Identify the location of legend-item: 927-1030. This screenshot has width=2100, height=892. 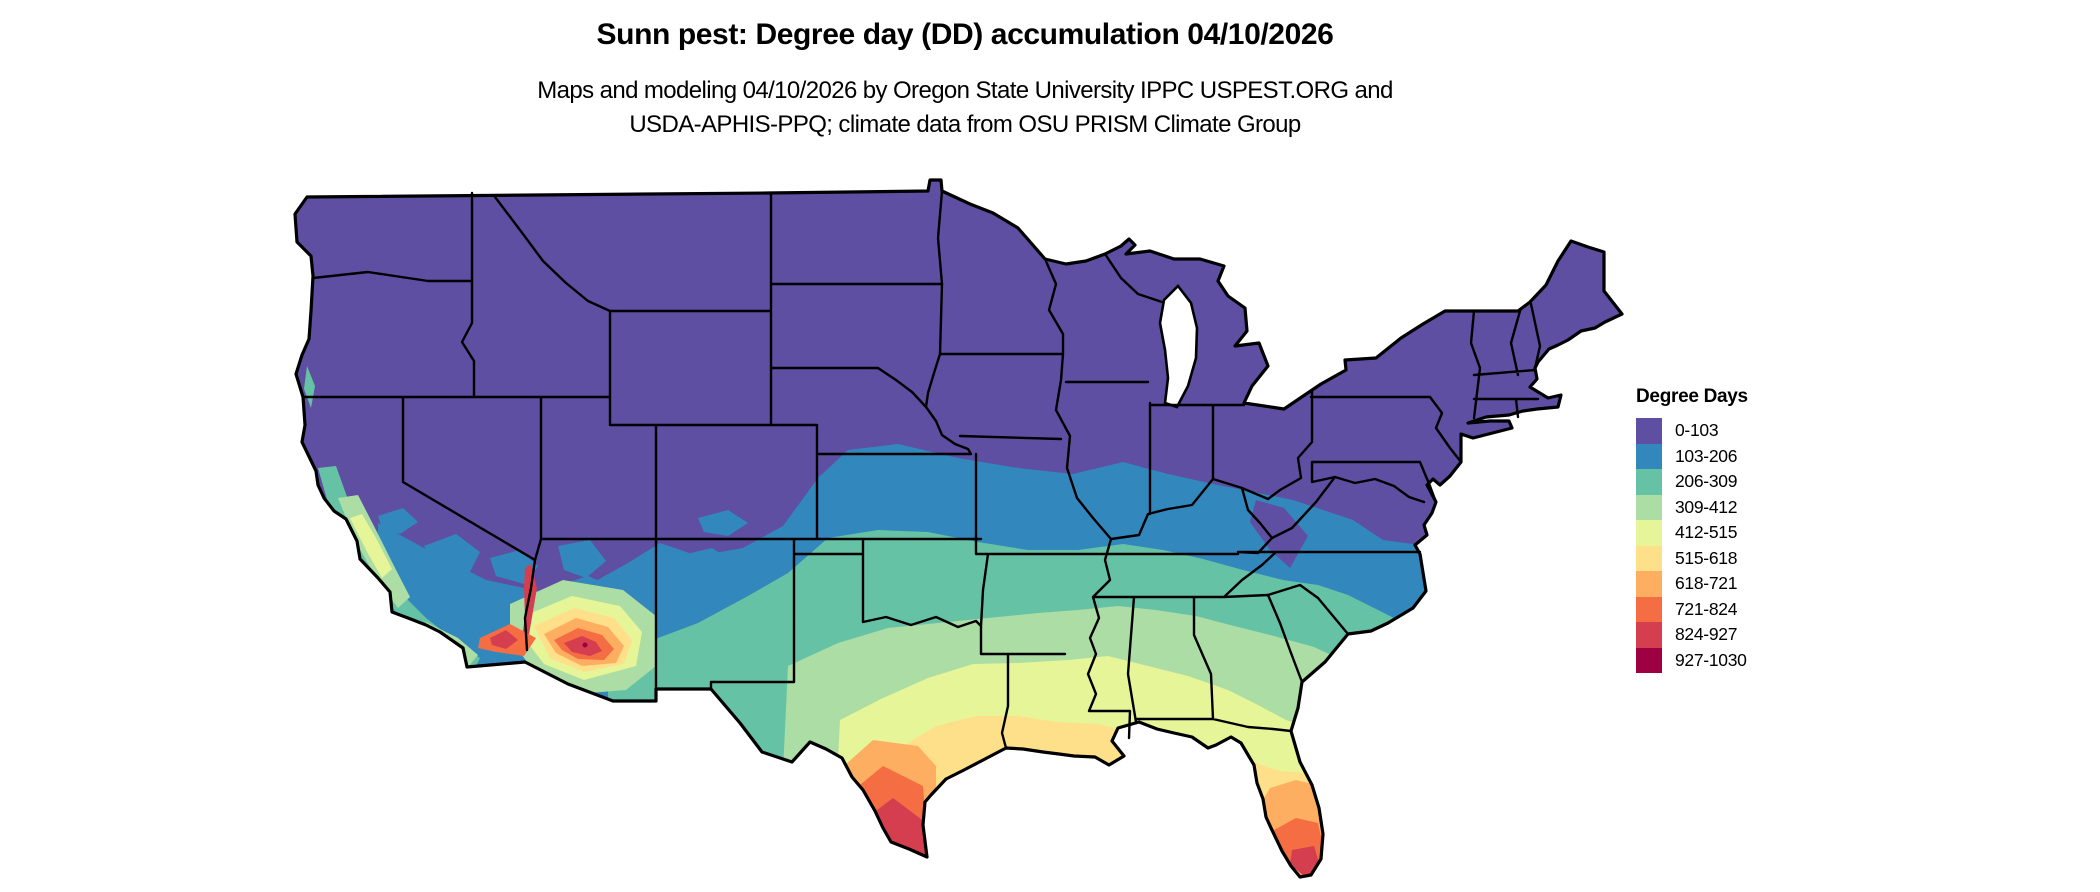
(1692, 660).